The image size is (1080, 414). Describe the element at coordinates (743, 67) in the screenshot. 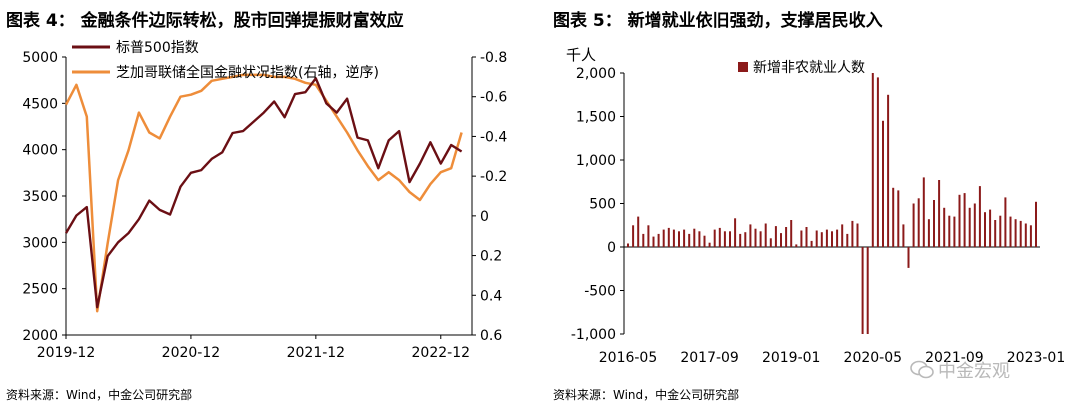

I see `legend-swatch-payrolls` at that location.